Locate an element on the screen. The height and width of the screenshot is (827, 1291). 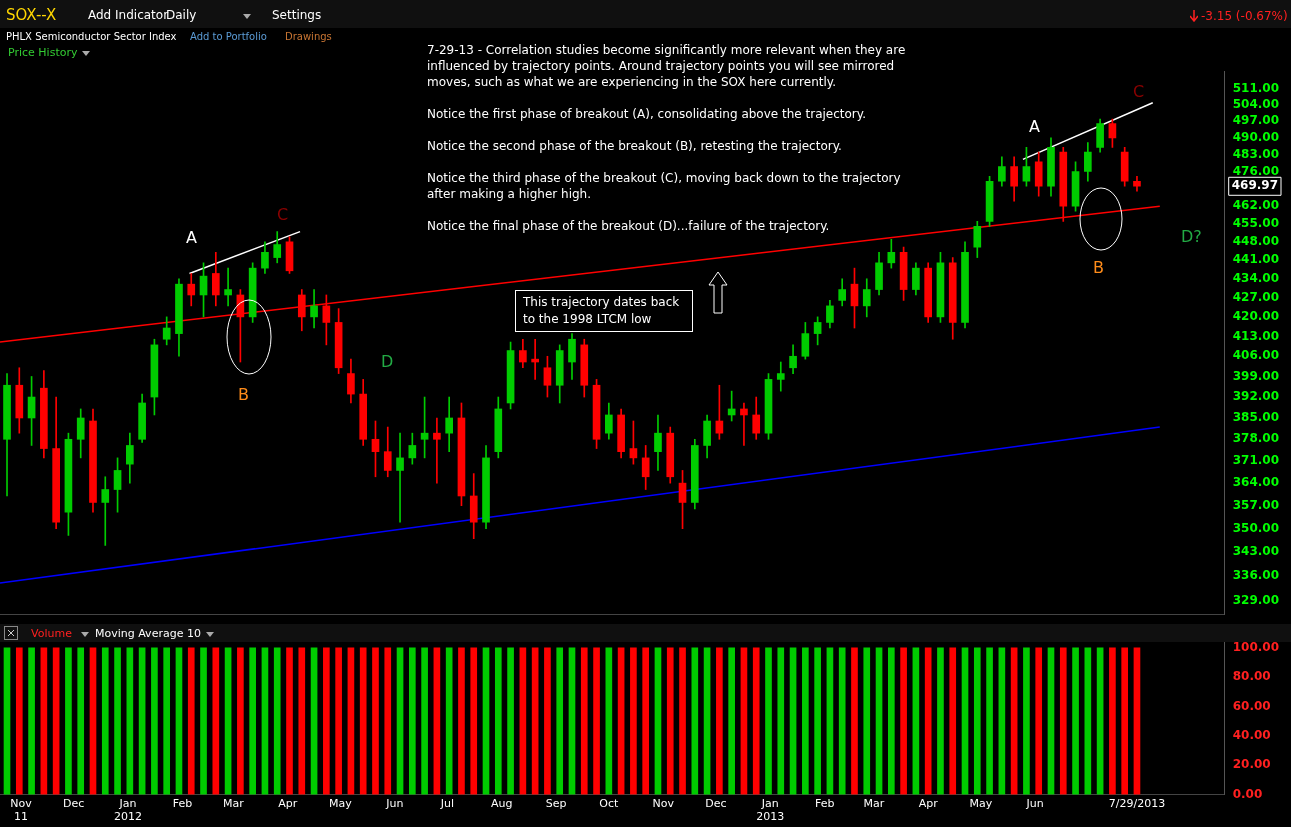
y-tick-label: 40.00 is located at coordinates (1251, 735).